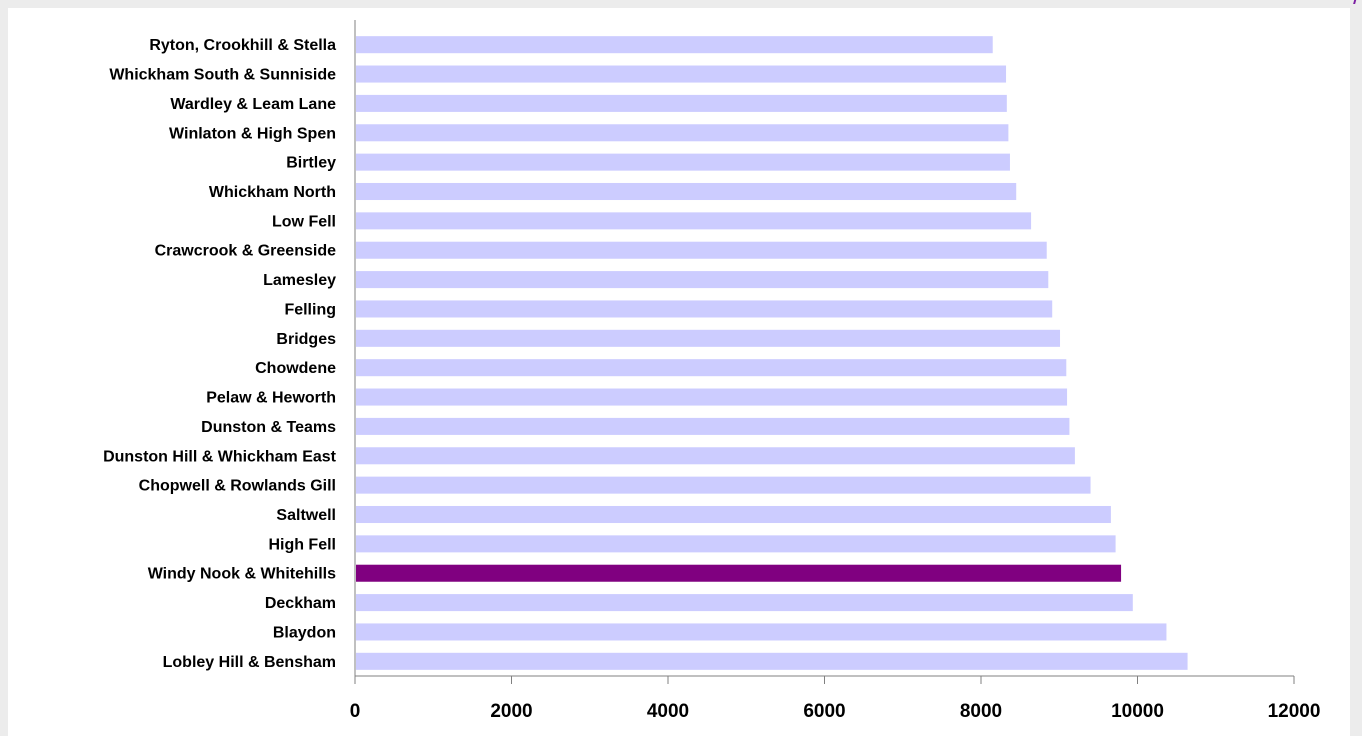  I want to click on category-label: Felling, so click(310, 309).